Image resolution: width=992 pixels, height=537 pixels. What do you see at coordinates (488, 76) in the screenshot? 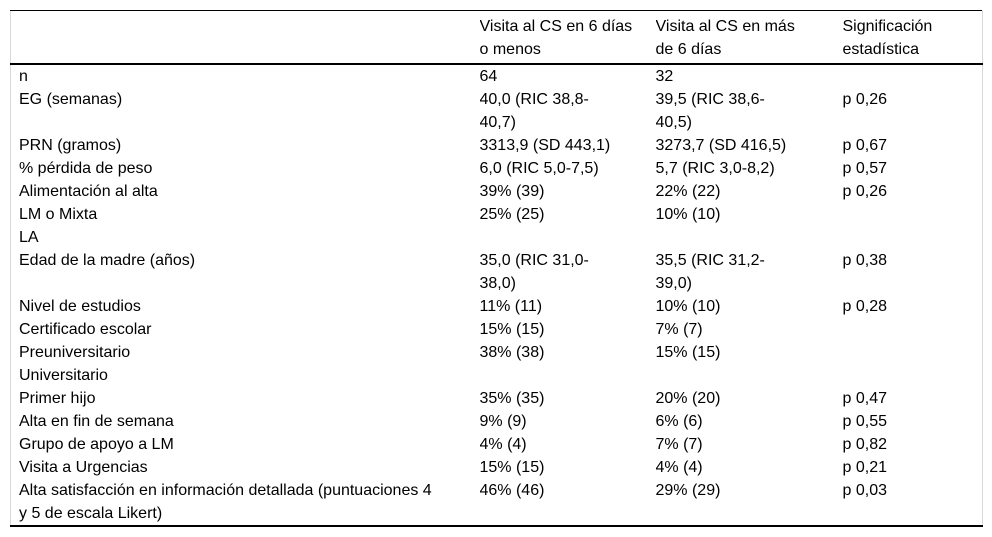
I see `group1-value: 64` at bounding box center [488, 76].